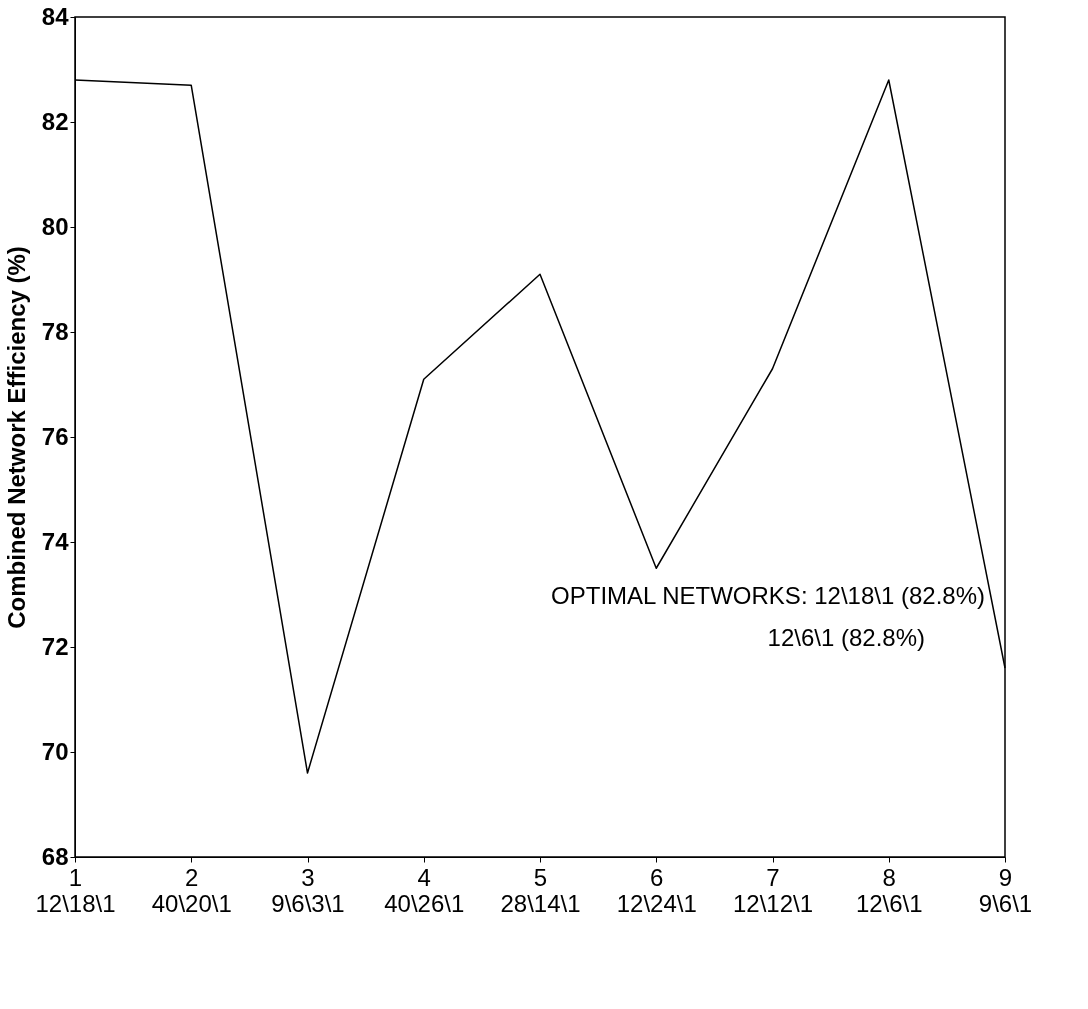 The image size is (1088, 1009). I want to click on y-tick-label: 82, so click(55, 121).